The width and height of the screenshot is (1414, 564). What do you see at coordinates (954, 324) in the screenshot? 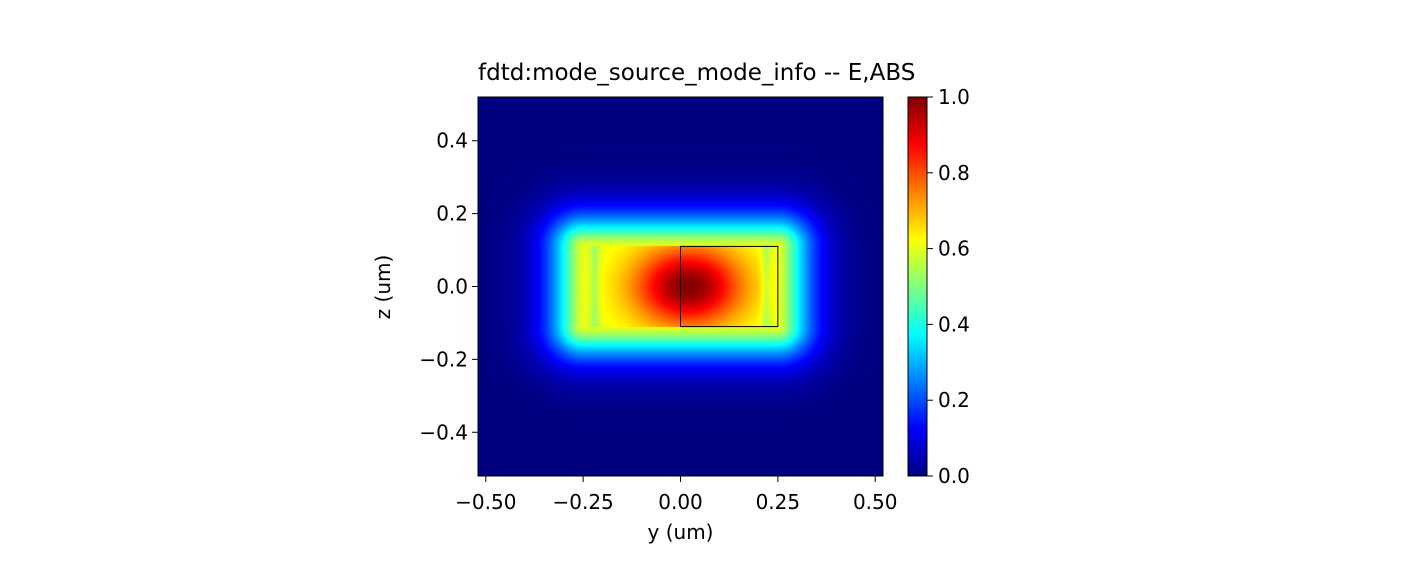
I see `colorbar-tick-label: 0.4` at bounding box center [954, 324].